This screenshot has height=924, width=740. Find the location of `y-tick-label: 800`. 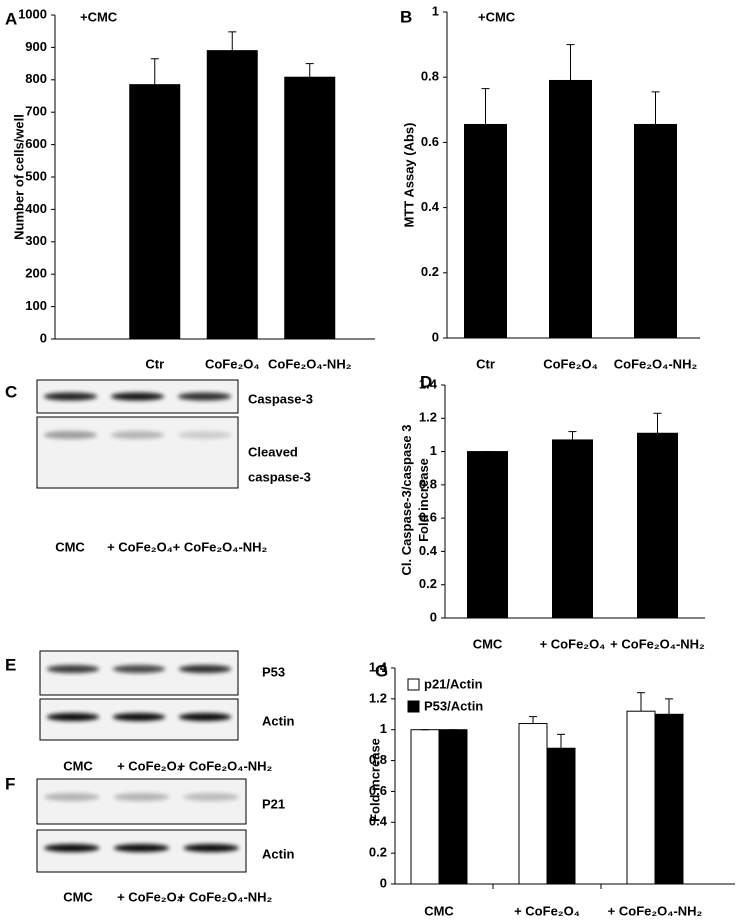

y-tick-label: 800 is located at coordinates (36, 78).